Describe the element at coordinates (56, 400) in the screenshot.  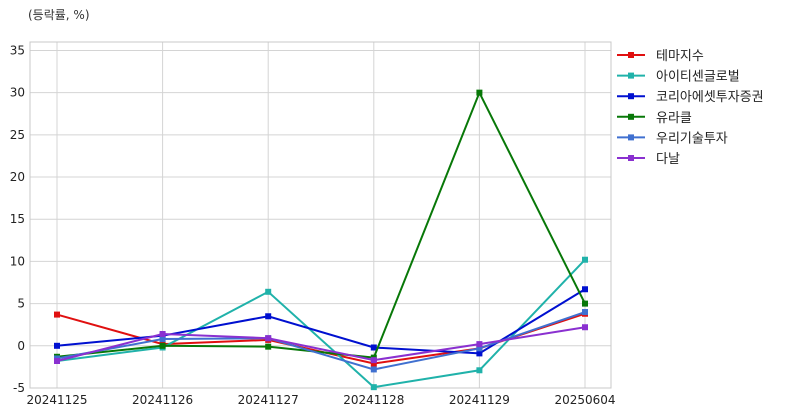
I see `x-tick-label: 20241125` at that location.